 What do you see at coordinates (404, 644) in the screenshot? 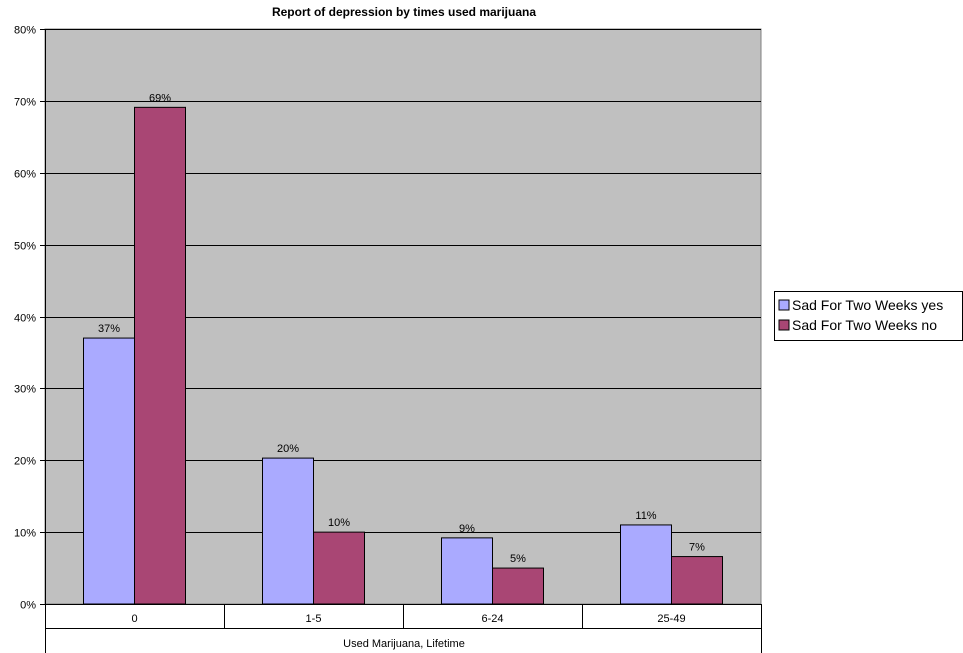
I see `x-axis-label: Used Marijuana, Lifetime` at bounding box center [404, 644].